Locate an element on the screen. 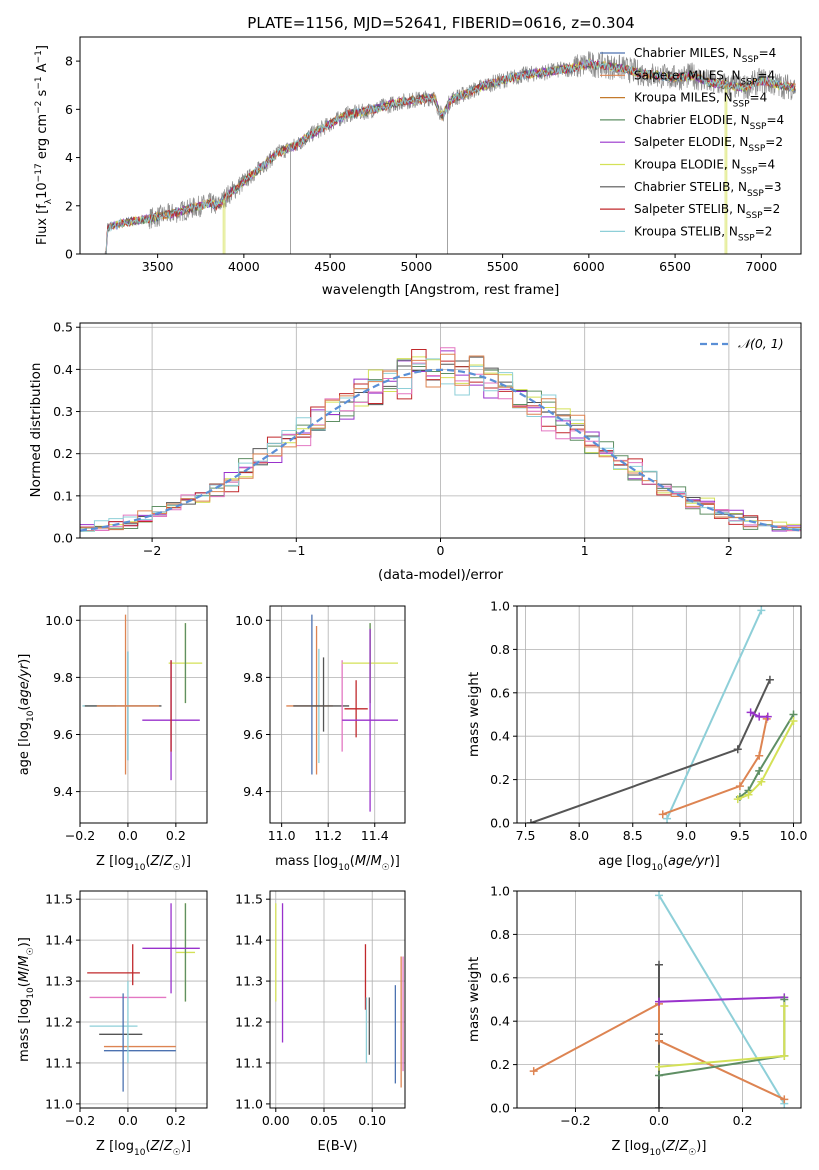  y-axis-label: Flux [fλ10−17 erg cm−2 s−1 A−1] is located at coordinates (44, 145).